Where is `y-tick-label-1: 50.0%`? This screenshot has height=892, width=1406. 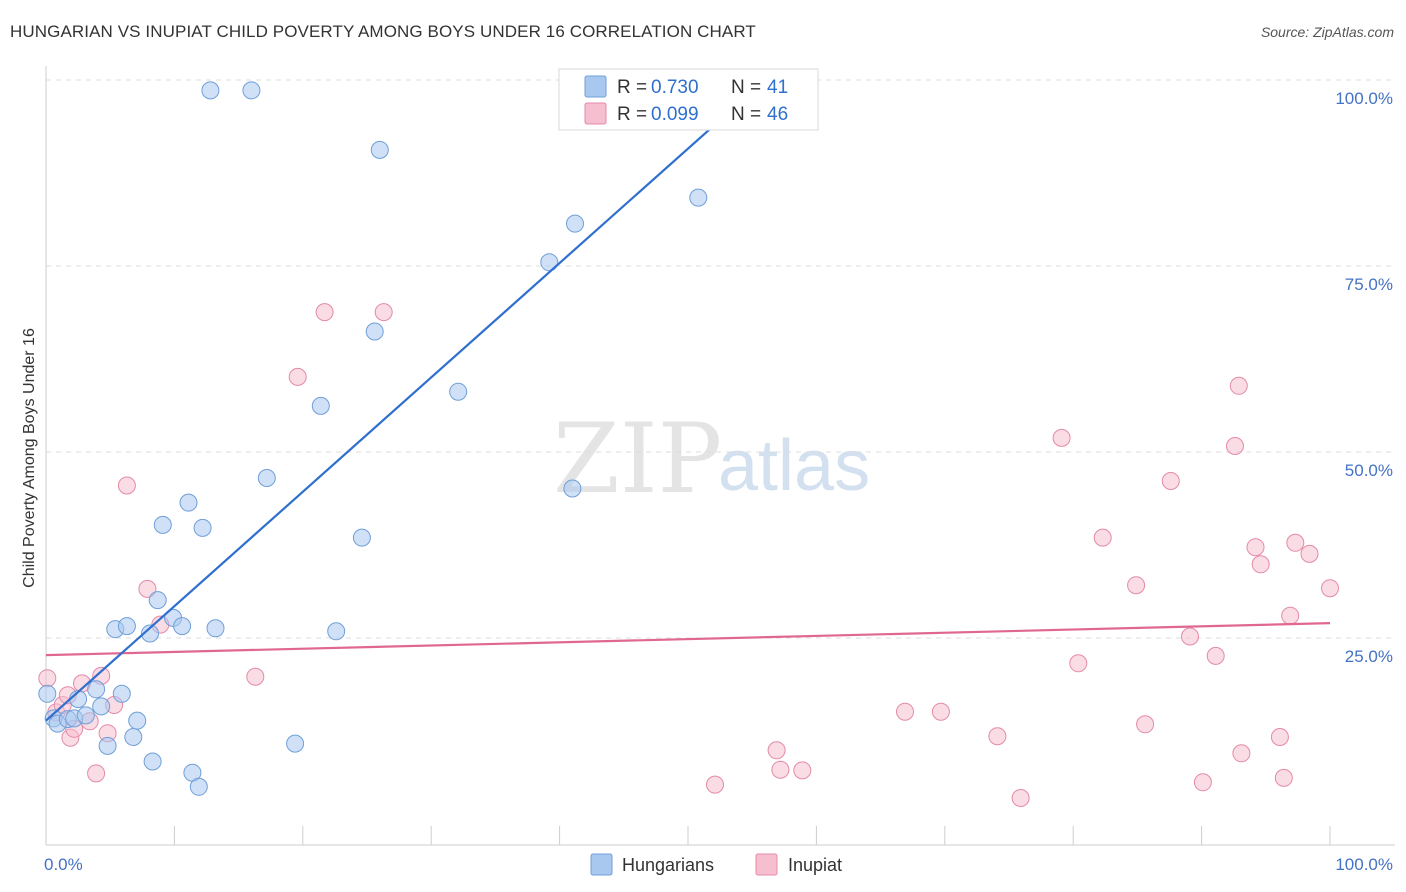
y-tick-label-1: 50.0% is located at coordinates (1369, 470).